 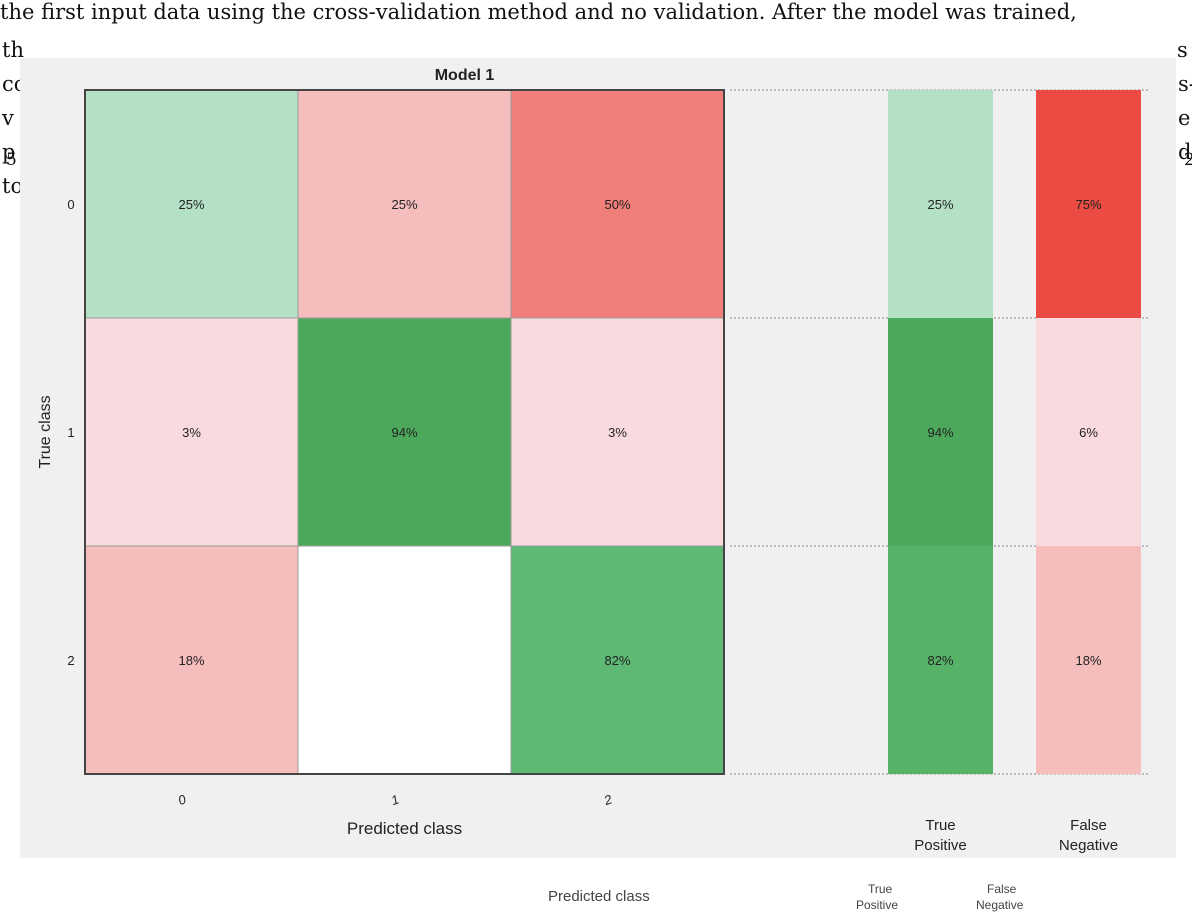 I want to click on document-text-fragment: e, so click(x=1184, y=118).